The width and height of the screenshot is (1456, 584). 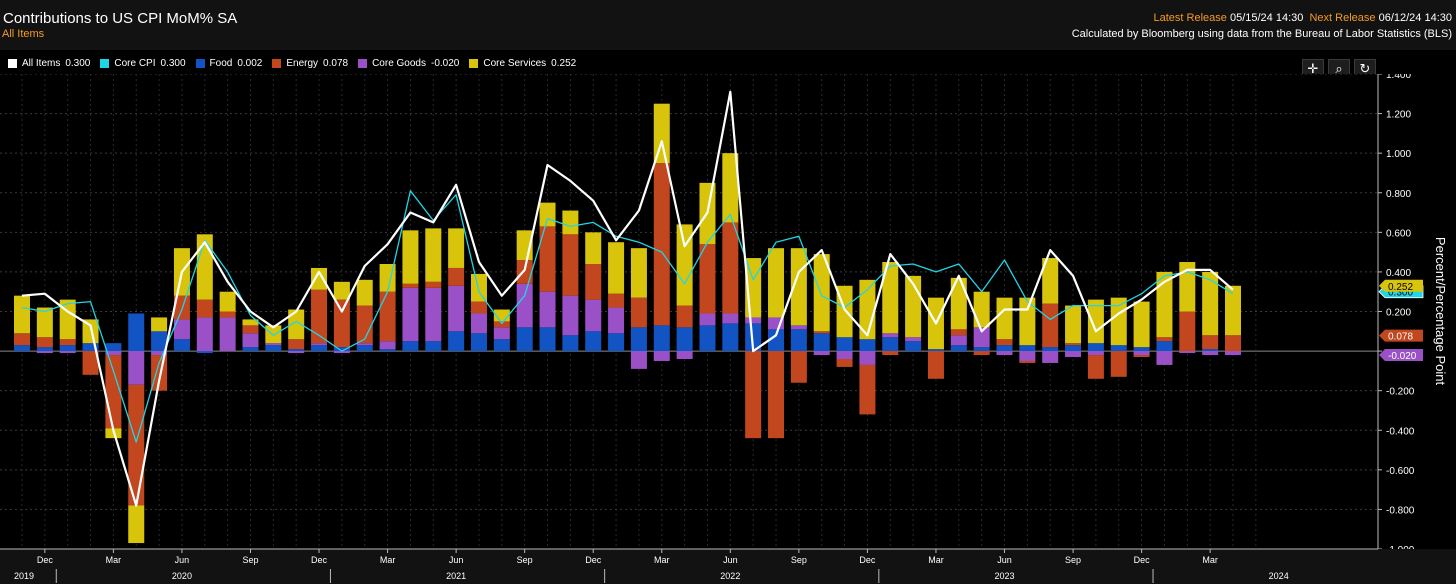 What do you see at coordinates (1398, 273) in the screenshot?
I see `y-tick-label: 0.400` at bounding box center [1398, 273].